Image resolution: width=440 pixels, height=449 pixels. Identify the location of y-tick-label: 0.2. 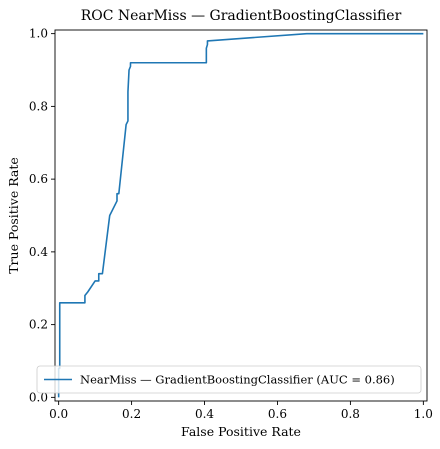
(38, 325).